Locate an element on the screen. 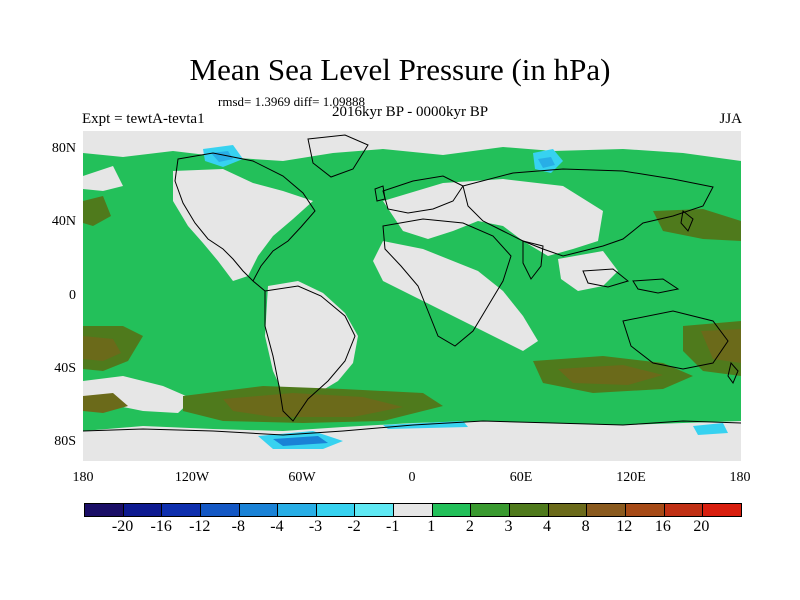  lat-label-0: 0 is located at coordinates (72, 295).